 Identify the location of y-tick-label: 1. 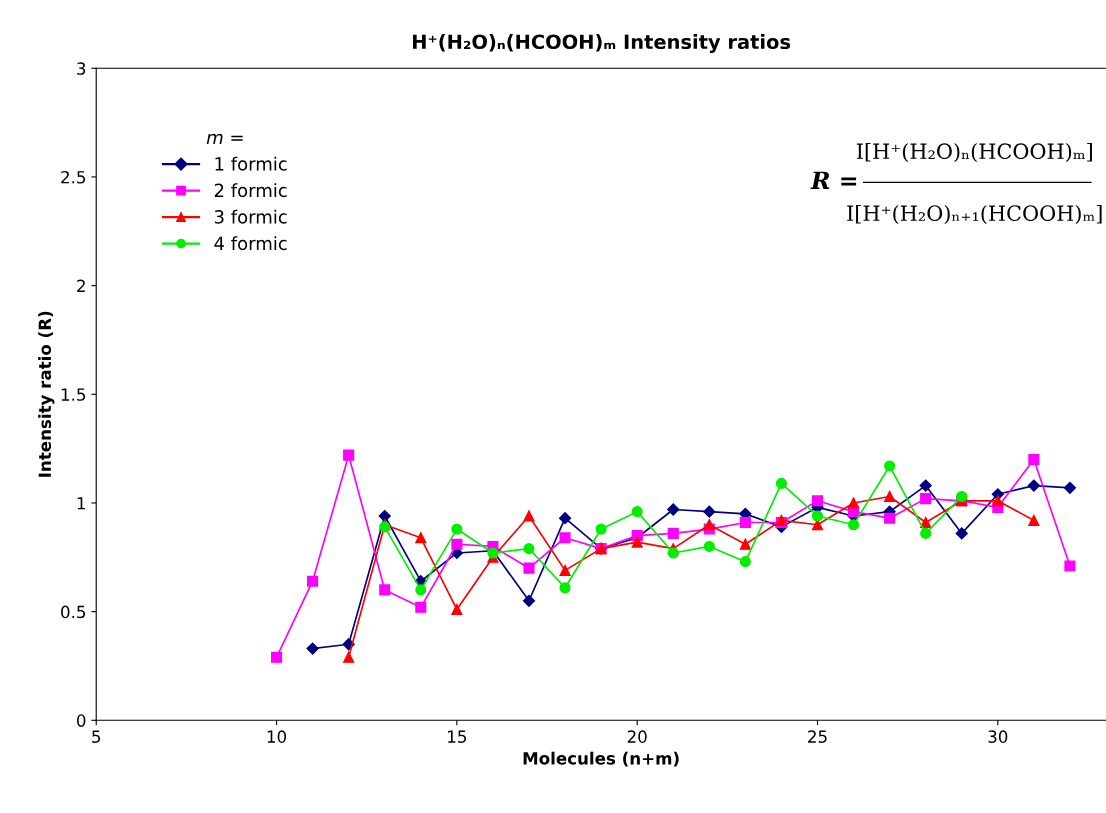
(81, 503).